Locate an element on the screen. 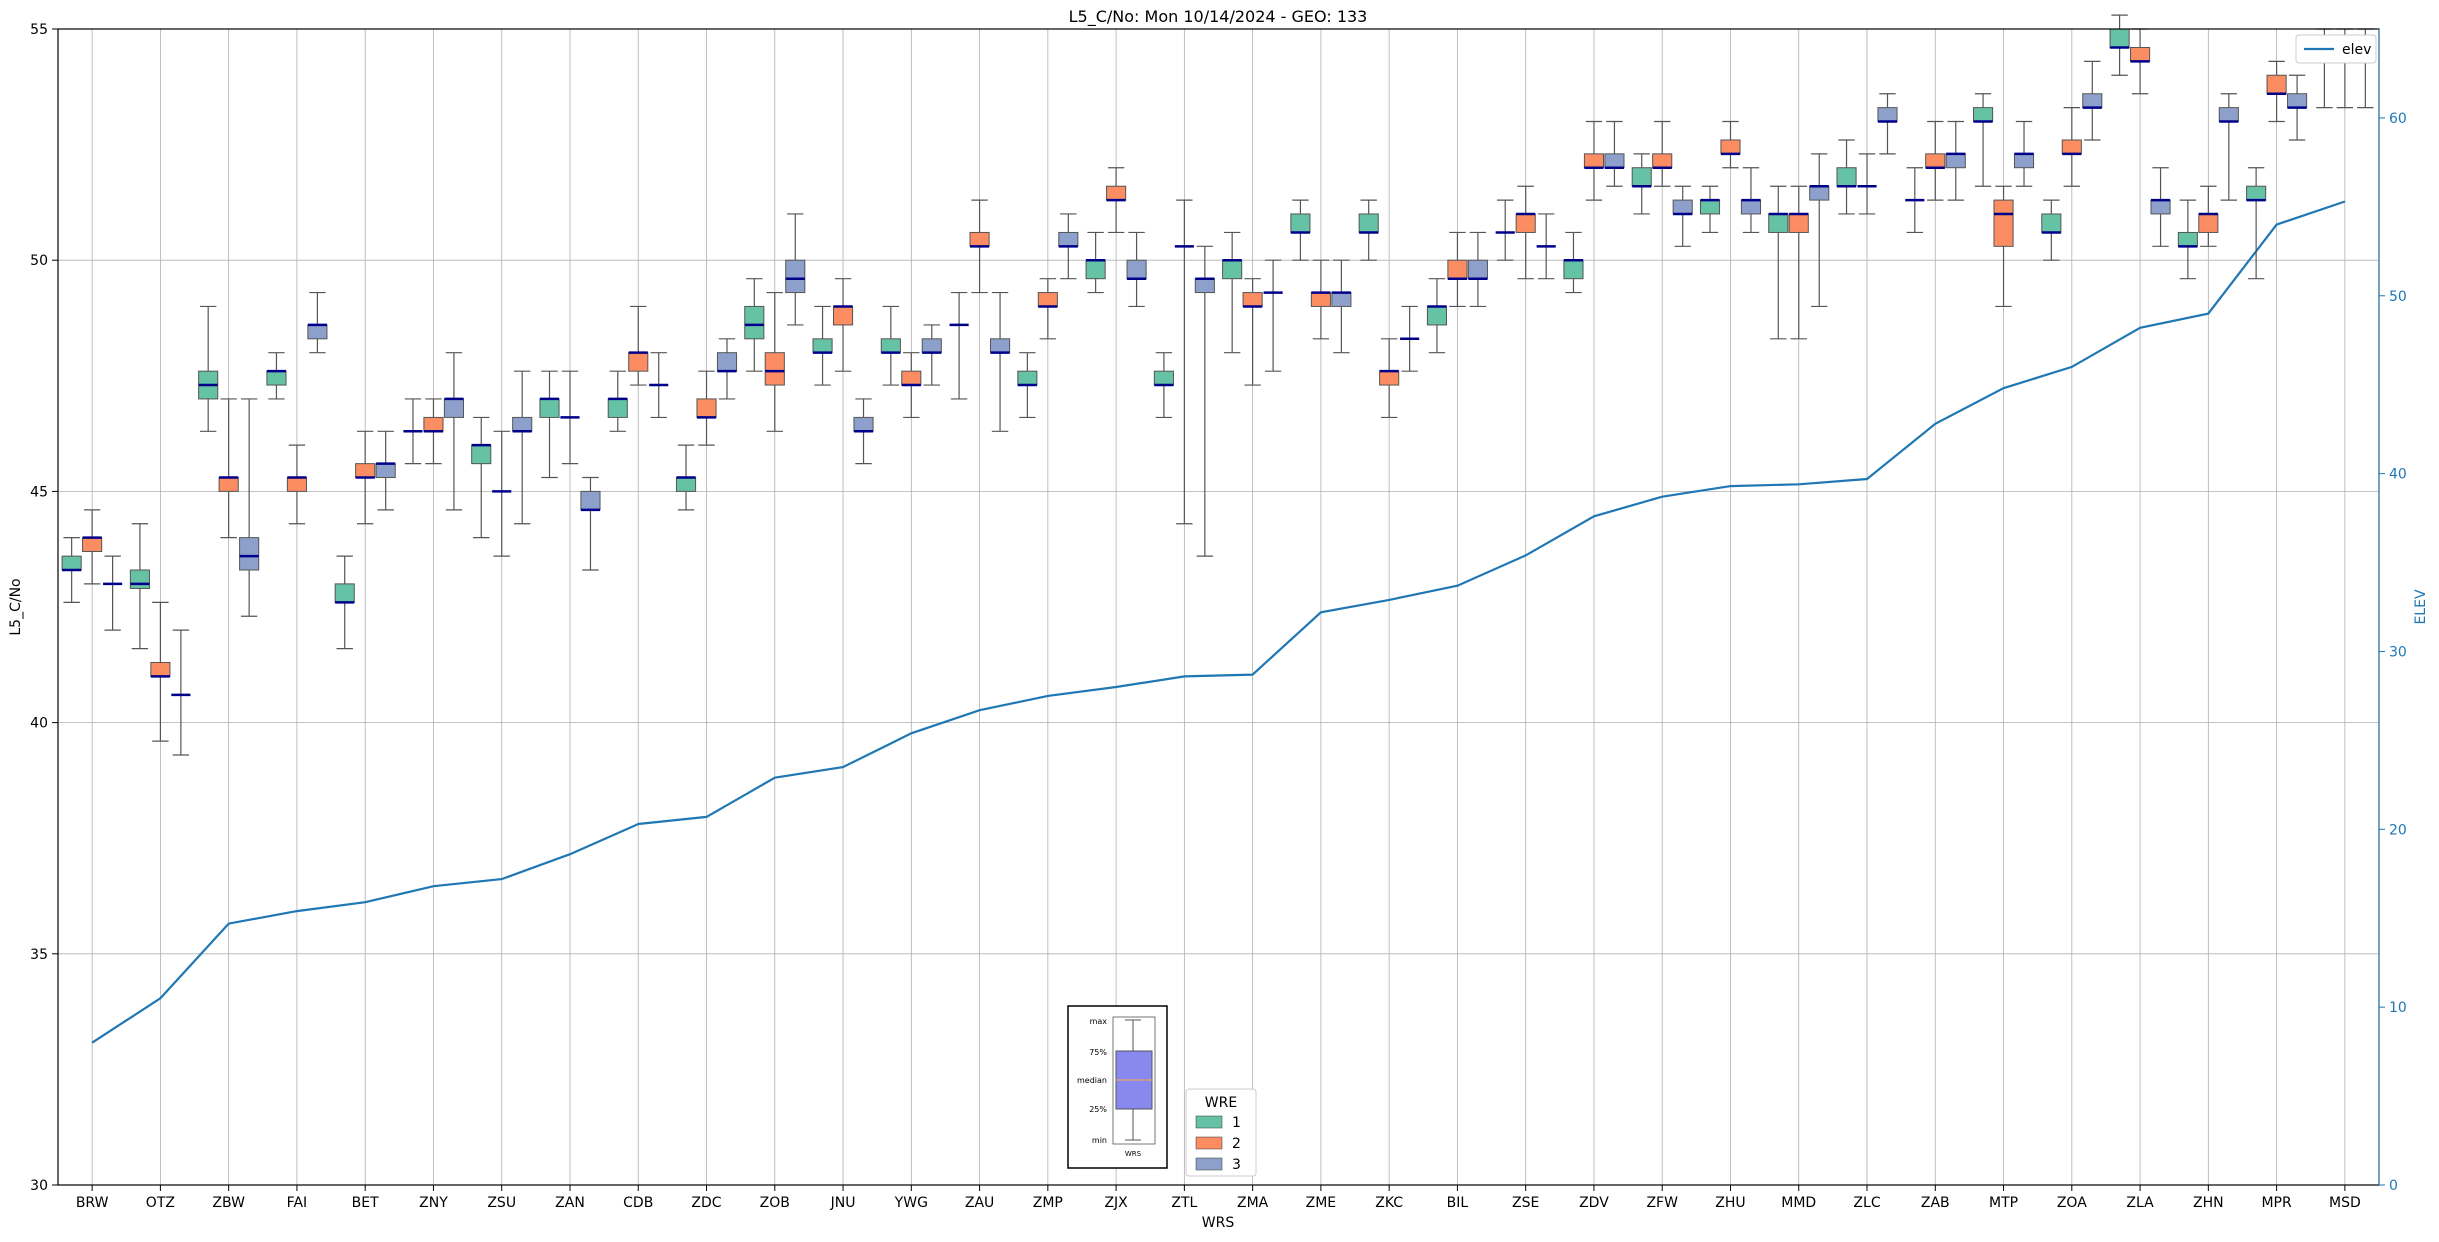  box-zla-wre3 is located at coordinates (2160, 207).